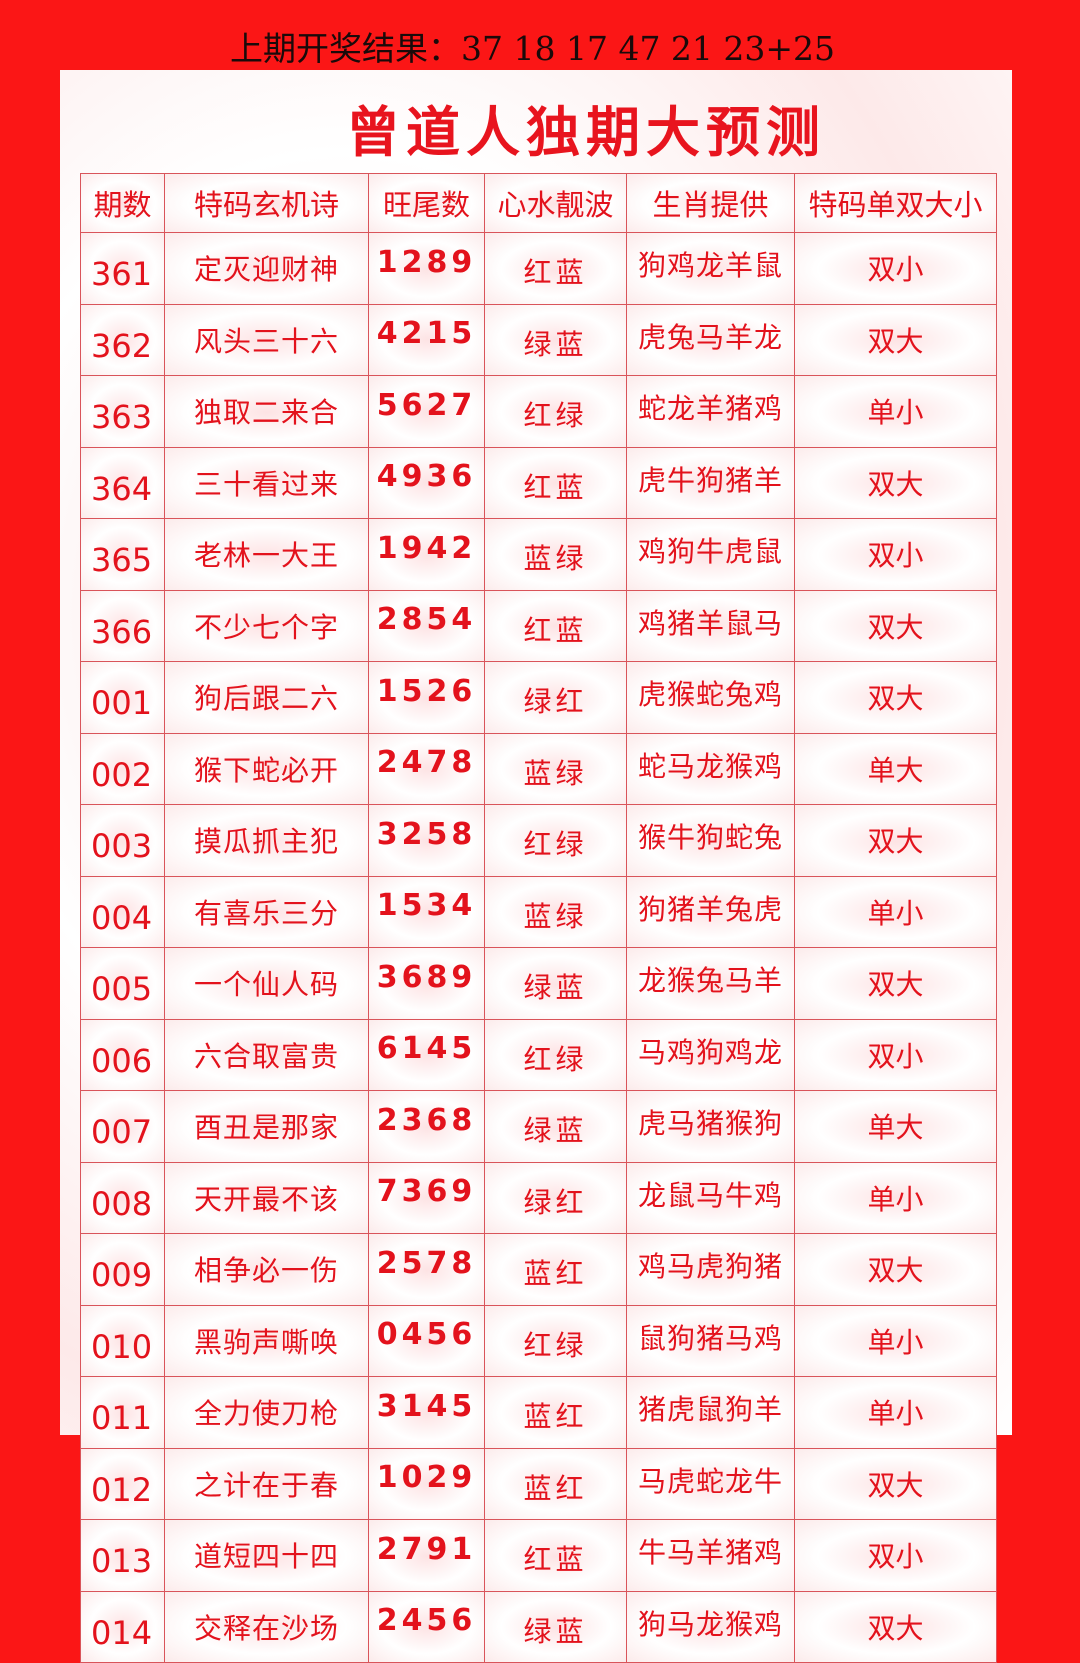 The width and height of the screenshot is (1080, 1663). What do you see at coordinates (538, 1126) in the screenshot?
I see `table-row: 007 酉丑是那家 2368 绿蓝 虎马猪猴狗 单大` at bounding box center [538, 1126].